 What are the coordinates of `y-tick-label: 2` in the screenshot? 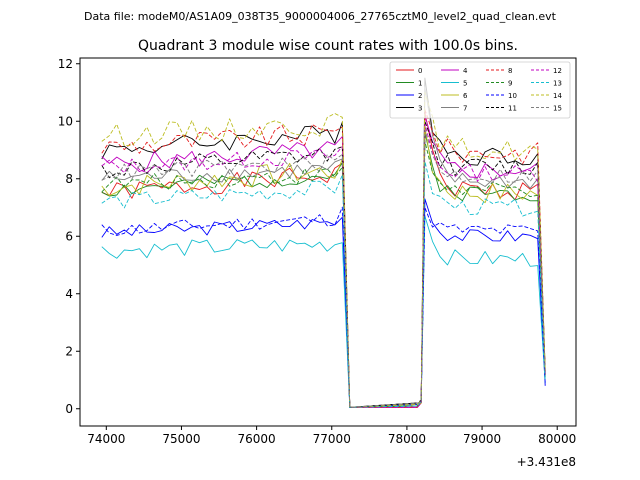 It's located at (69, 351).